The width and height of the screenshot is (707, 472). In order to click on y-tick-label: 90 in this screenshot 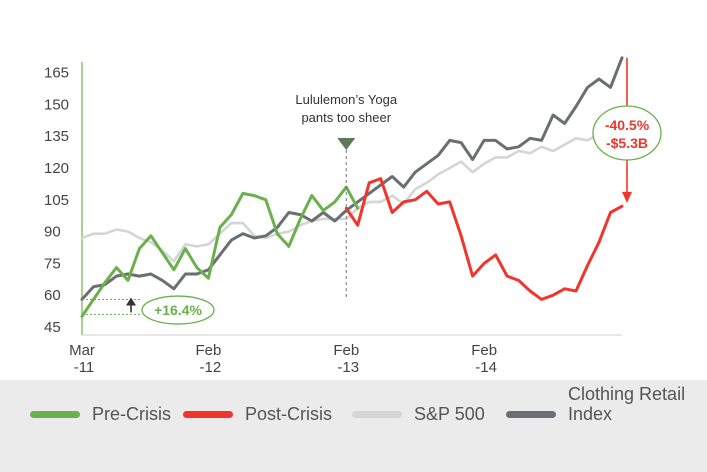, I will do `click(52, 232)`.